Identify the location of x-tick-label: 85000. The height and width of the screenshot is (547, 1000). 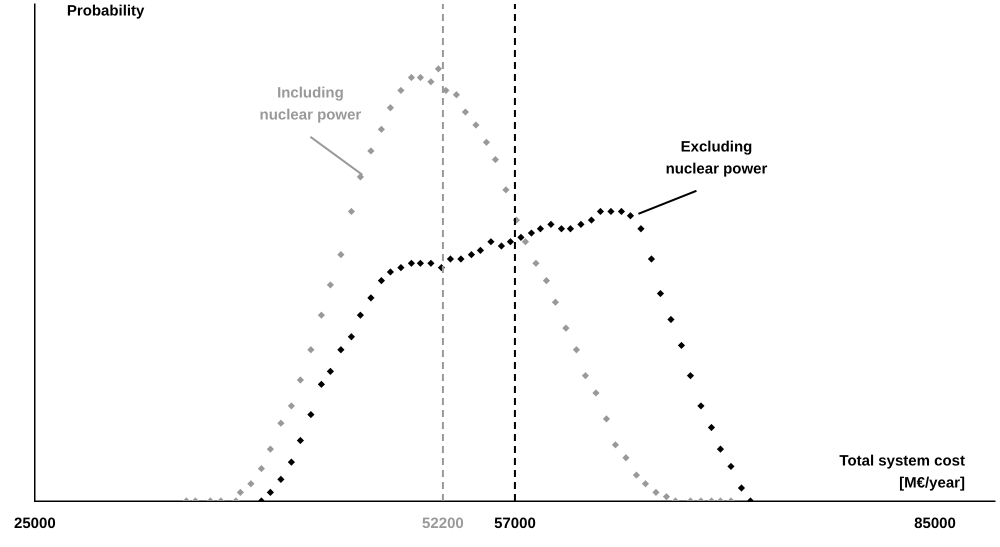
(935, 523).